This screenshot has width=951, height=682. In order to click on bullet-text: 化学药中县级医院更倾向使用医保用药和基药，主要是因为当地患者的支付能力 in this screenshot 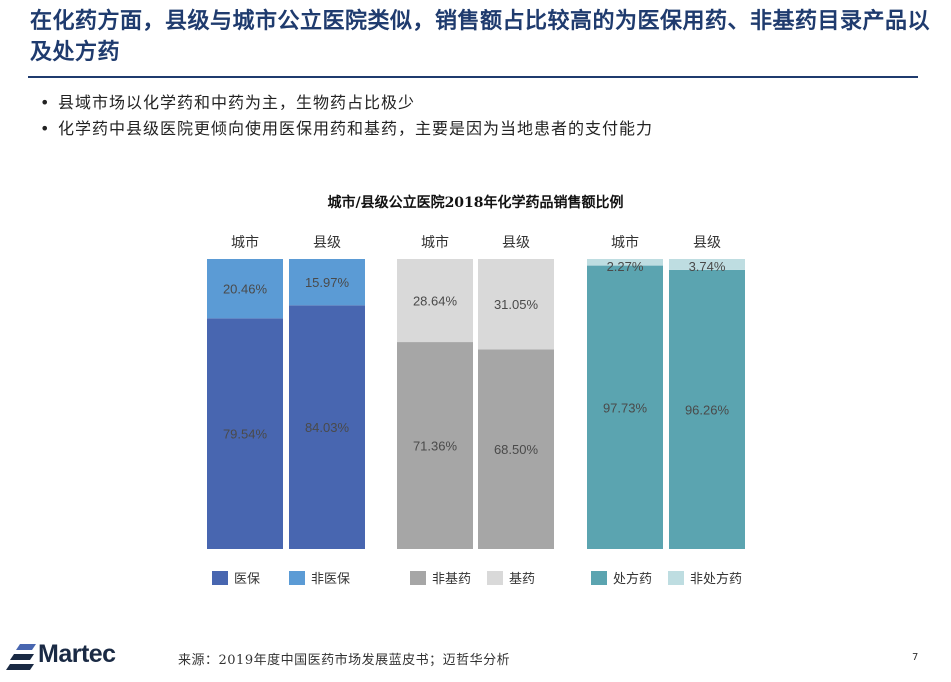, I will do `click(356, 128)`.